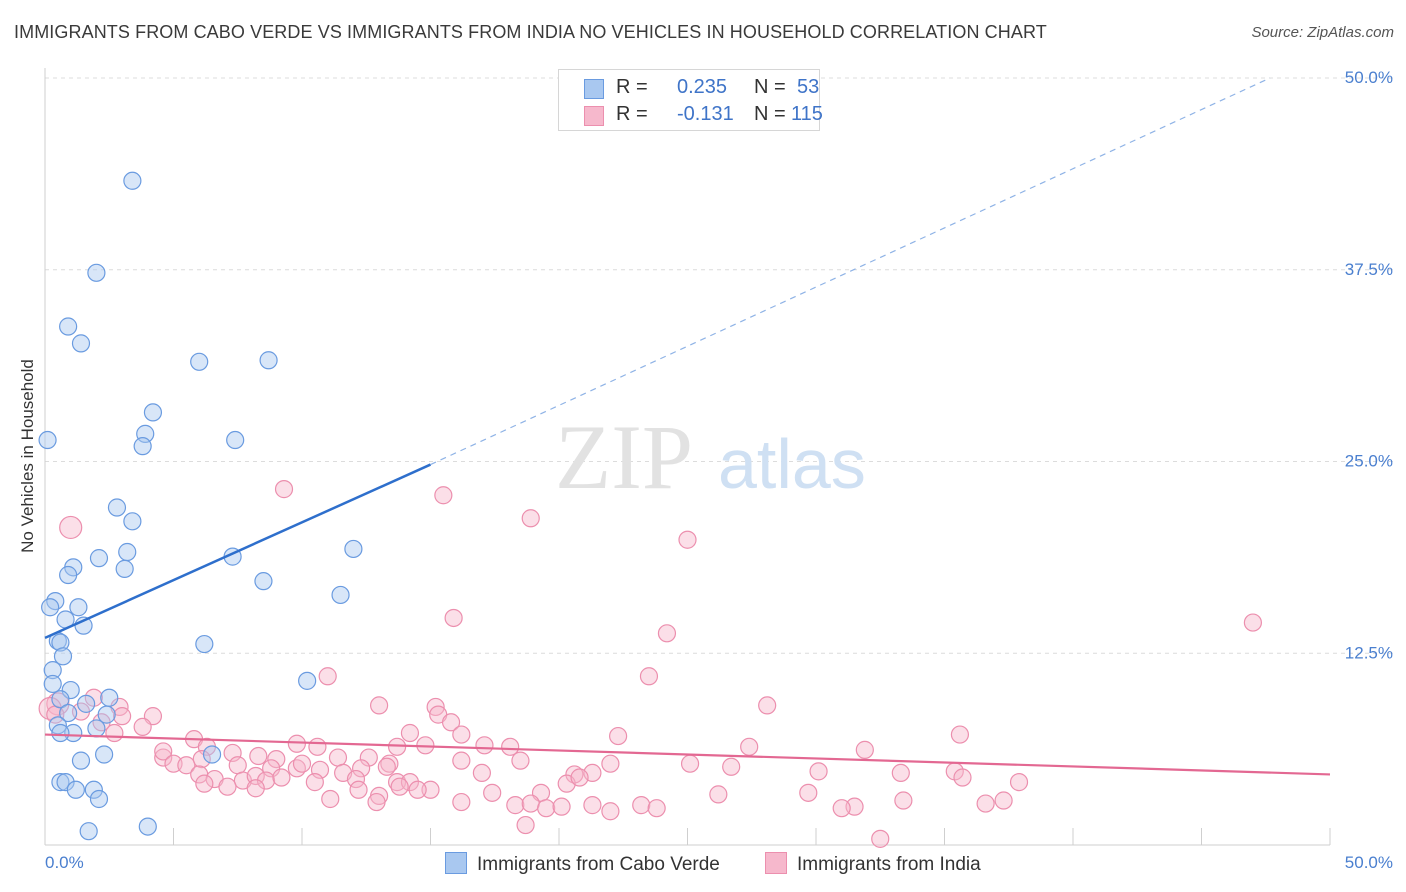  Describe the element at coordinates (889, 864) in the screenshot. I see `legend-label: Immigrants from India` at that location.